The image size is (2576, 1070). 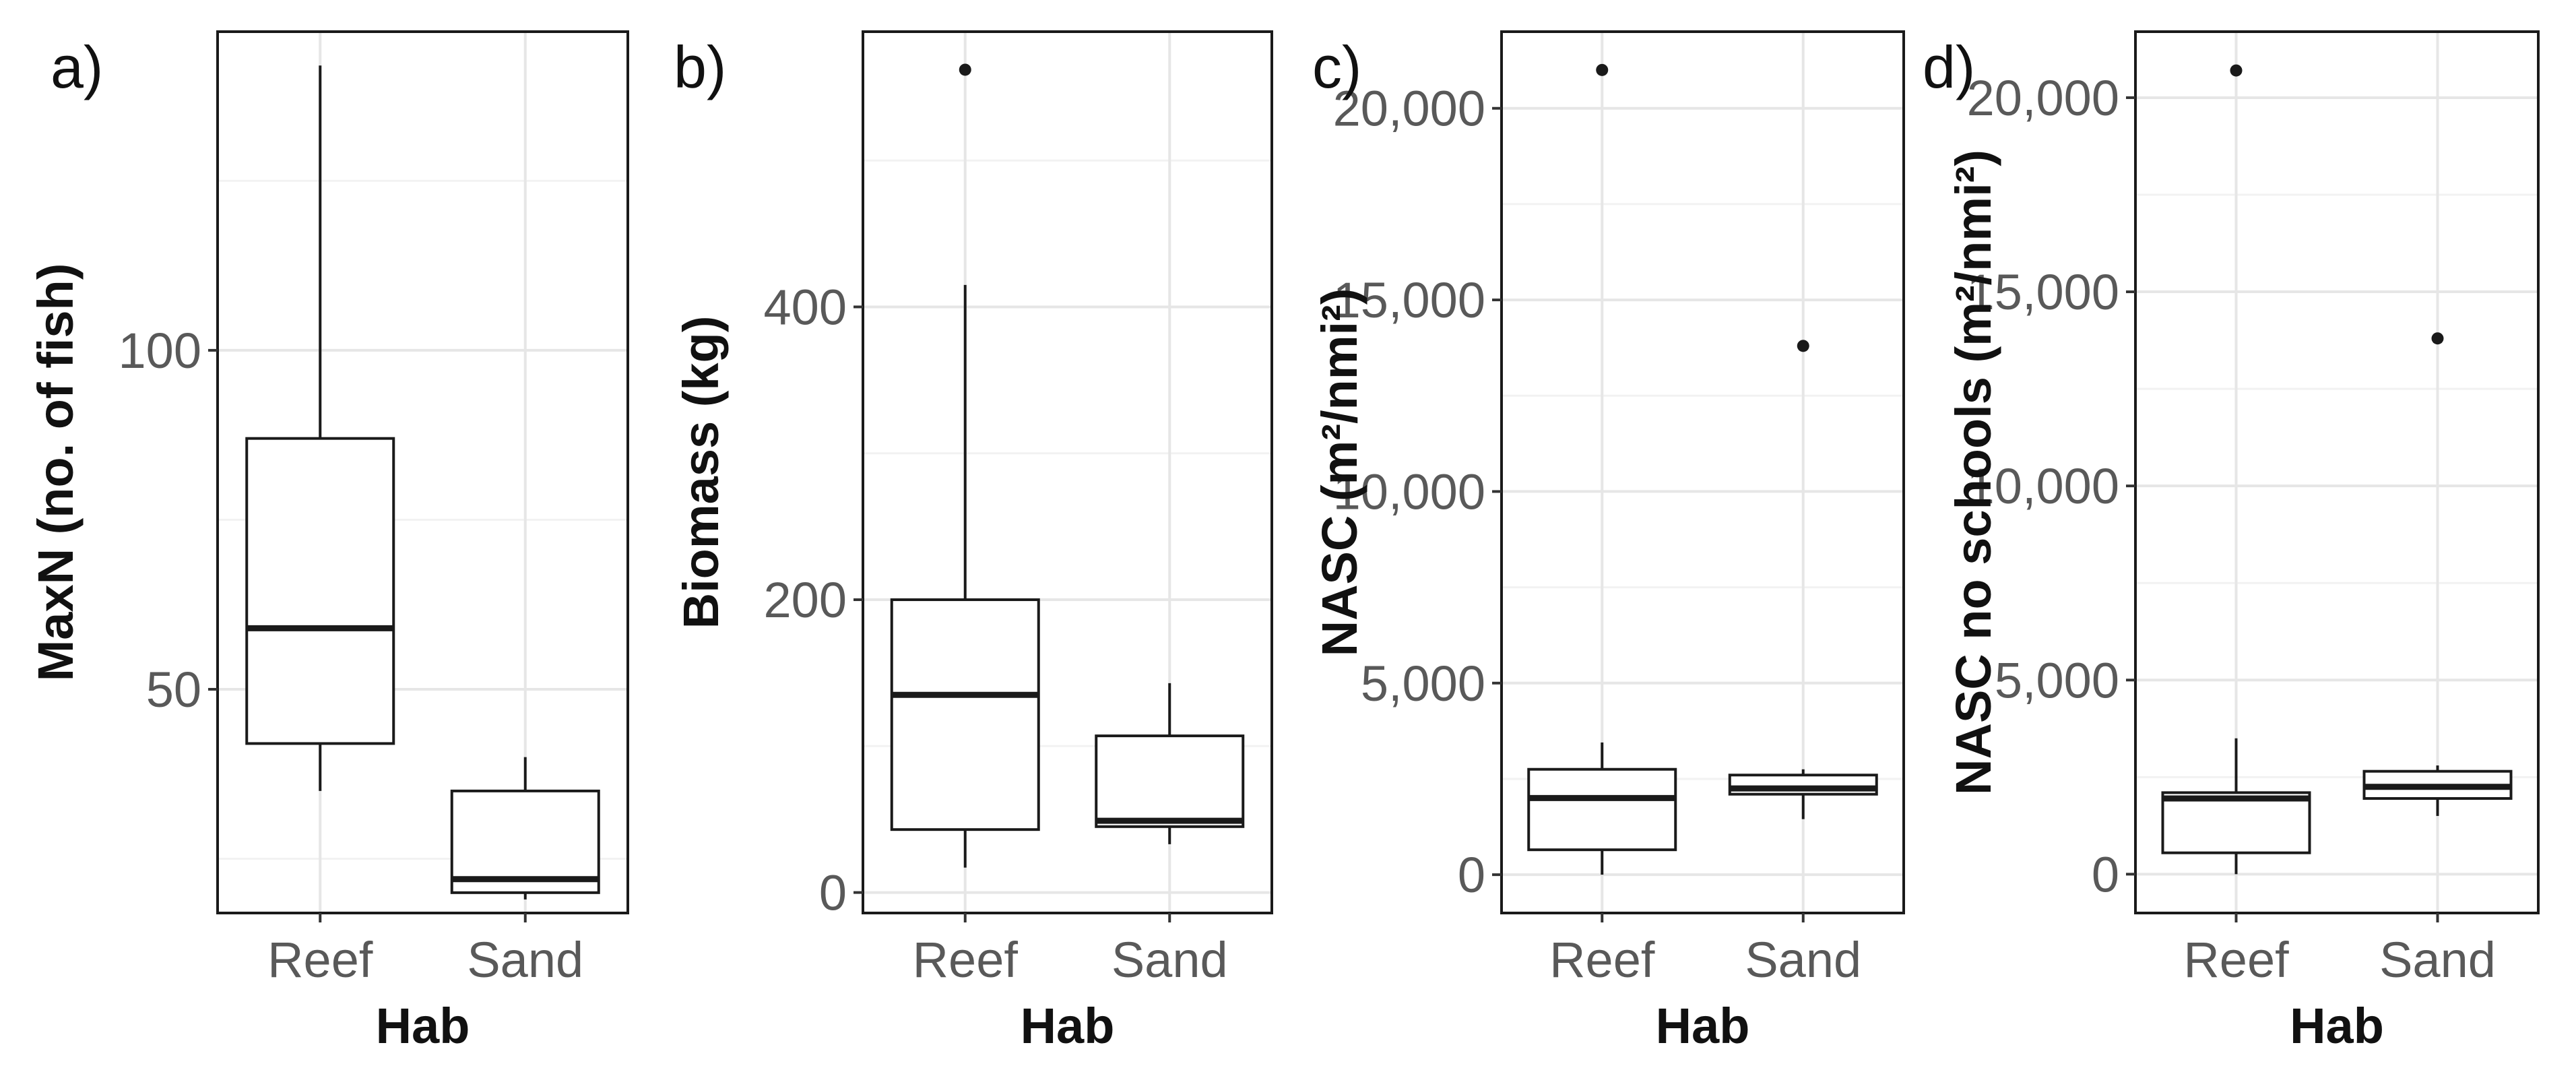 What do you see at coordinates (1337, 67) in the screenshot?
I see `panel-label: c)` at bounding box center [1337, 67].